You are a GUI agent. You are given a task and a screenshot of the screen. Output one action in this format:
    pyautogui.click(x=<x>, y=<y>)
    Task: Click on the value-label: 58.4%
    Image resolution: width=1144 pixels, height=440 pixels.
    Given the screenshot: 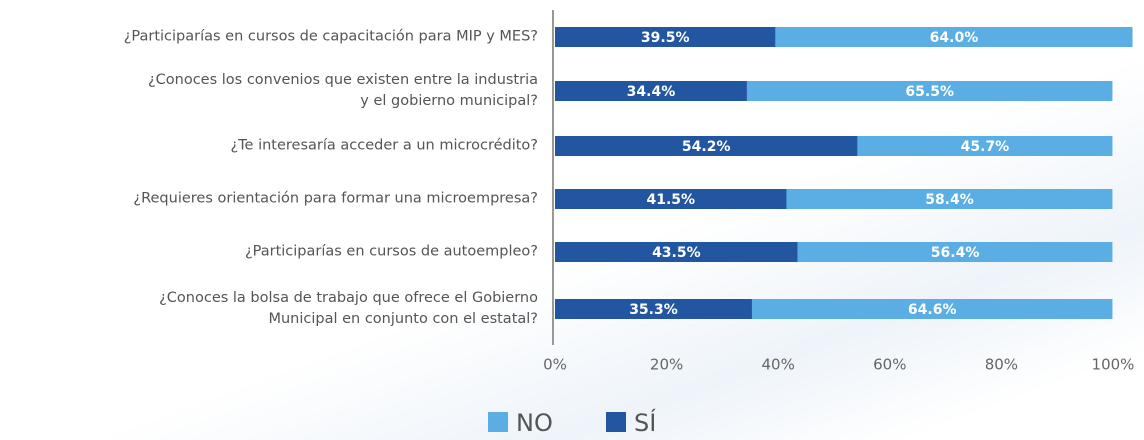 What is the action you would take?
    pyautogui.click(x=949, y=200)
    